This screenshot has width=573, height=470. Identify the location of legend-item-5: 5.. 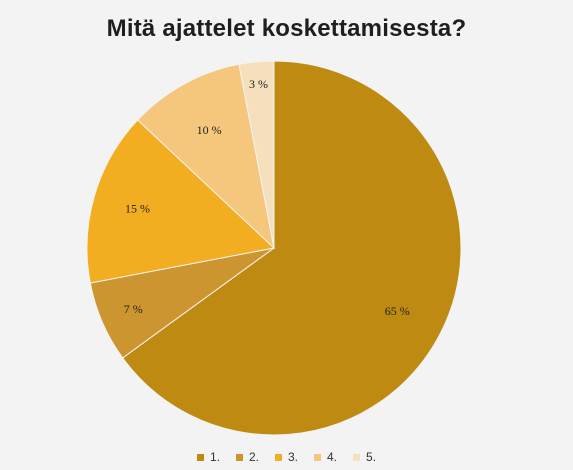
(364, 457).